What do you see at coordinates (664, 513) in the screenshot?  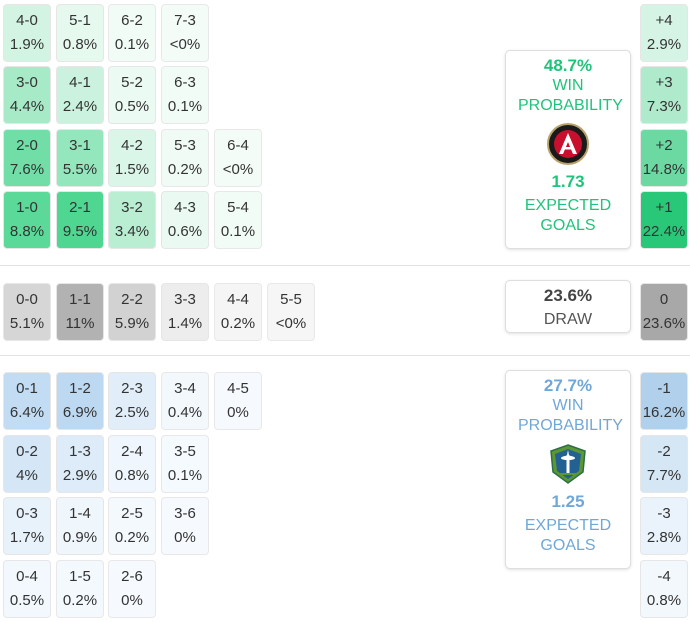 I see `margin-label: -3` at bounding box center [664, 513].